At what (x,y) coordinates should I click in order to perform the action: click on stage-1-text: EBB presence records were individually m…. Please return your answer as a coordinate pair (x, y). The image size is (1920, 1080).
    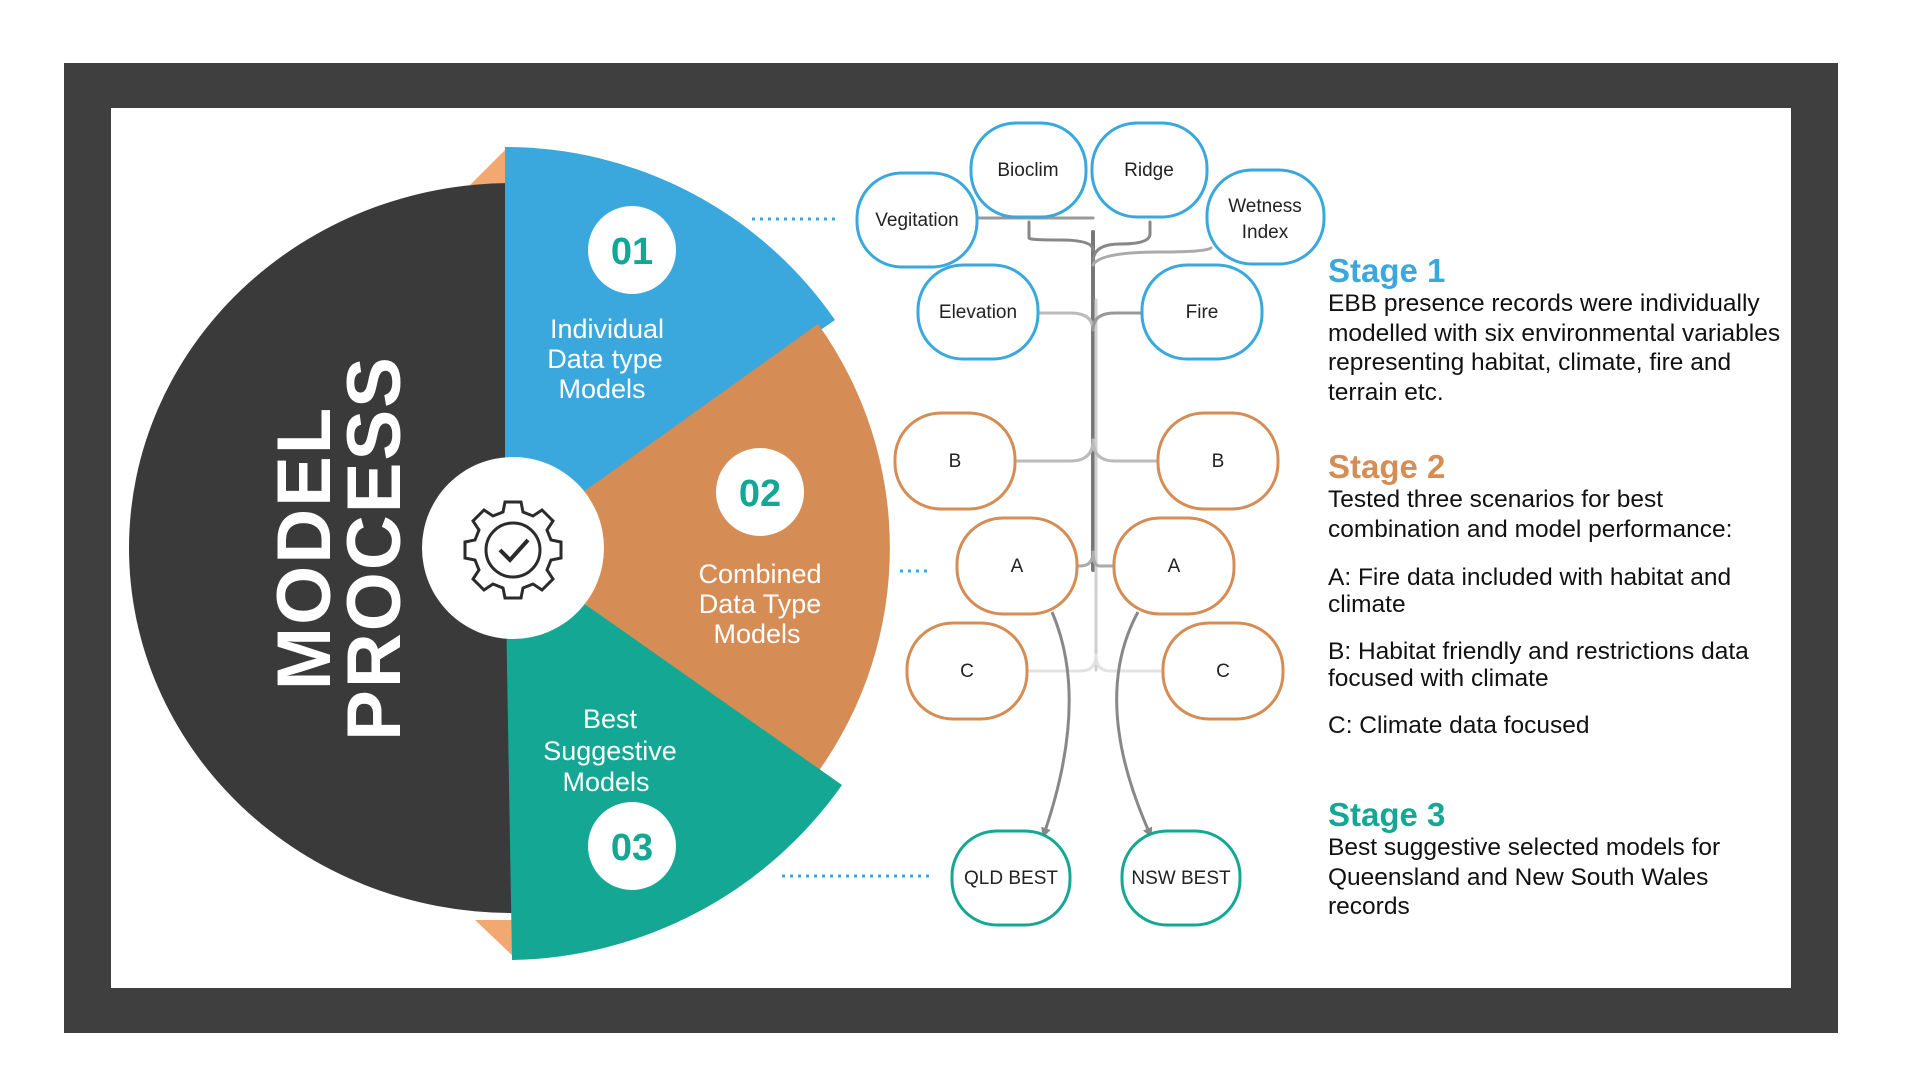
    Looking at the image, I should click on (1554, 348).